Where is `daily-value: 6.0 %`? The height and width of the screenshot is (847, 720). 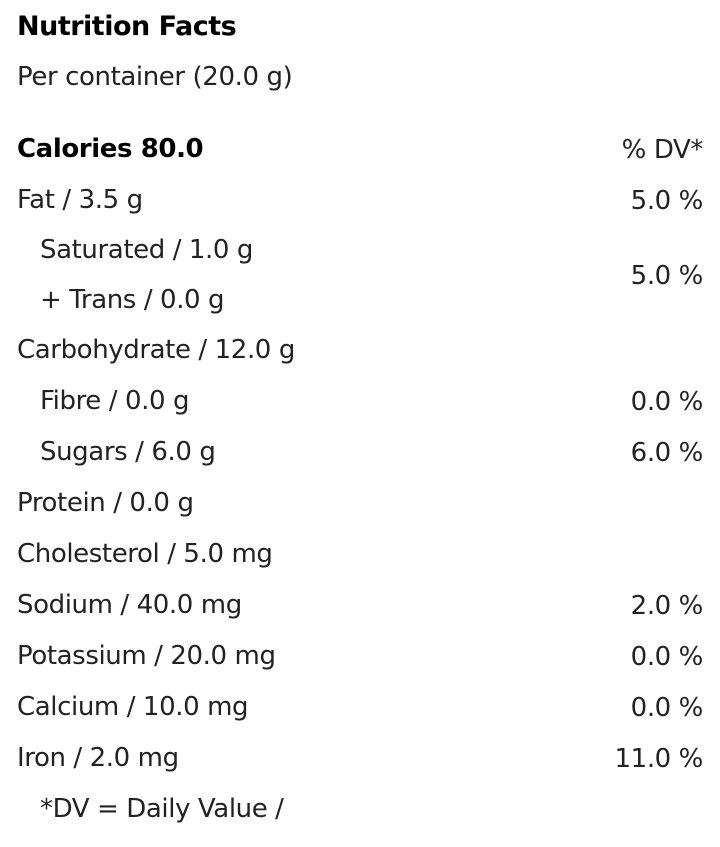 daily-value: 6.0 % is located at coordinates (667, 452).